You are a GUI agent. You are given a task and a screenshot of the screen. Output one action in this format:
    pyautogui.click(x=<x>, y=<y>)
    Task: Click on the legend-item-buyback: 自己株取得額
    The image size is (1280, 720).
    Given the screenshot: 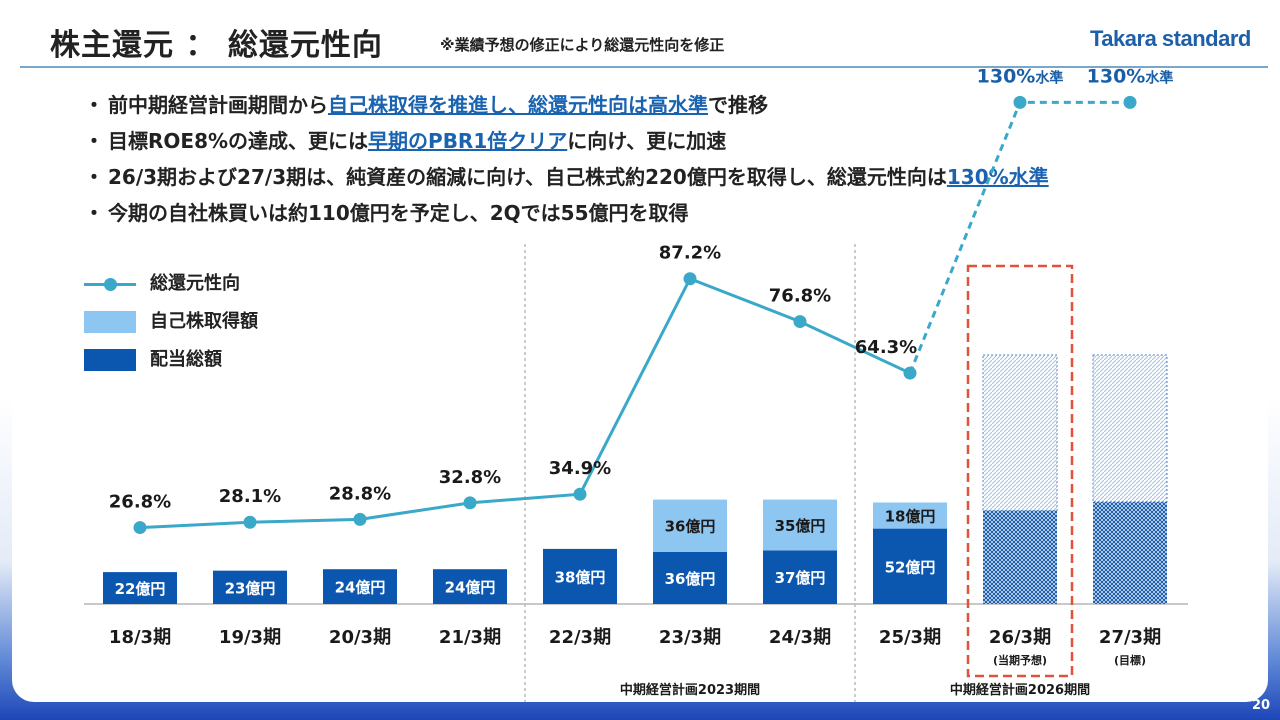 What is the action you would take?
    pyautogui.click(x=171, y=329)
    